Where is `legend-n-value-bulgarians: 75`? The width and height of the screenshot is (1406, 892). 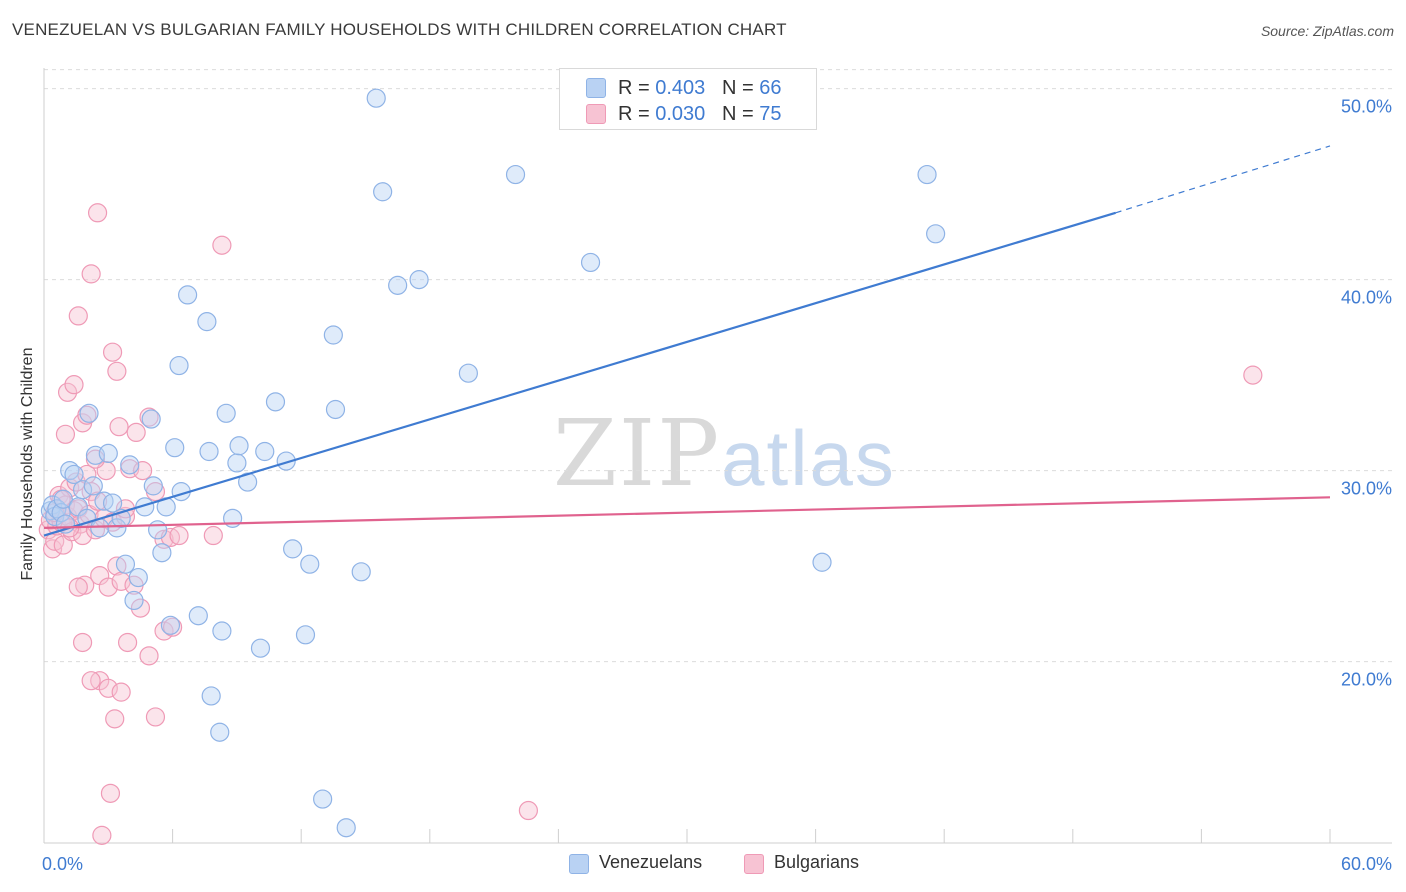
legend-n-value-bulgarians: 75 is located at coordinates (770, 114).